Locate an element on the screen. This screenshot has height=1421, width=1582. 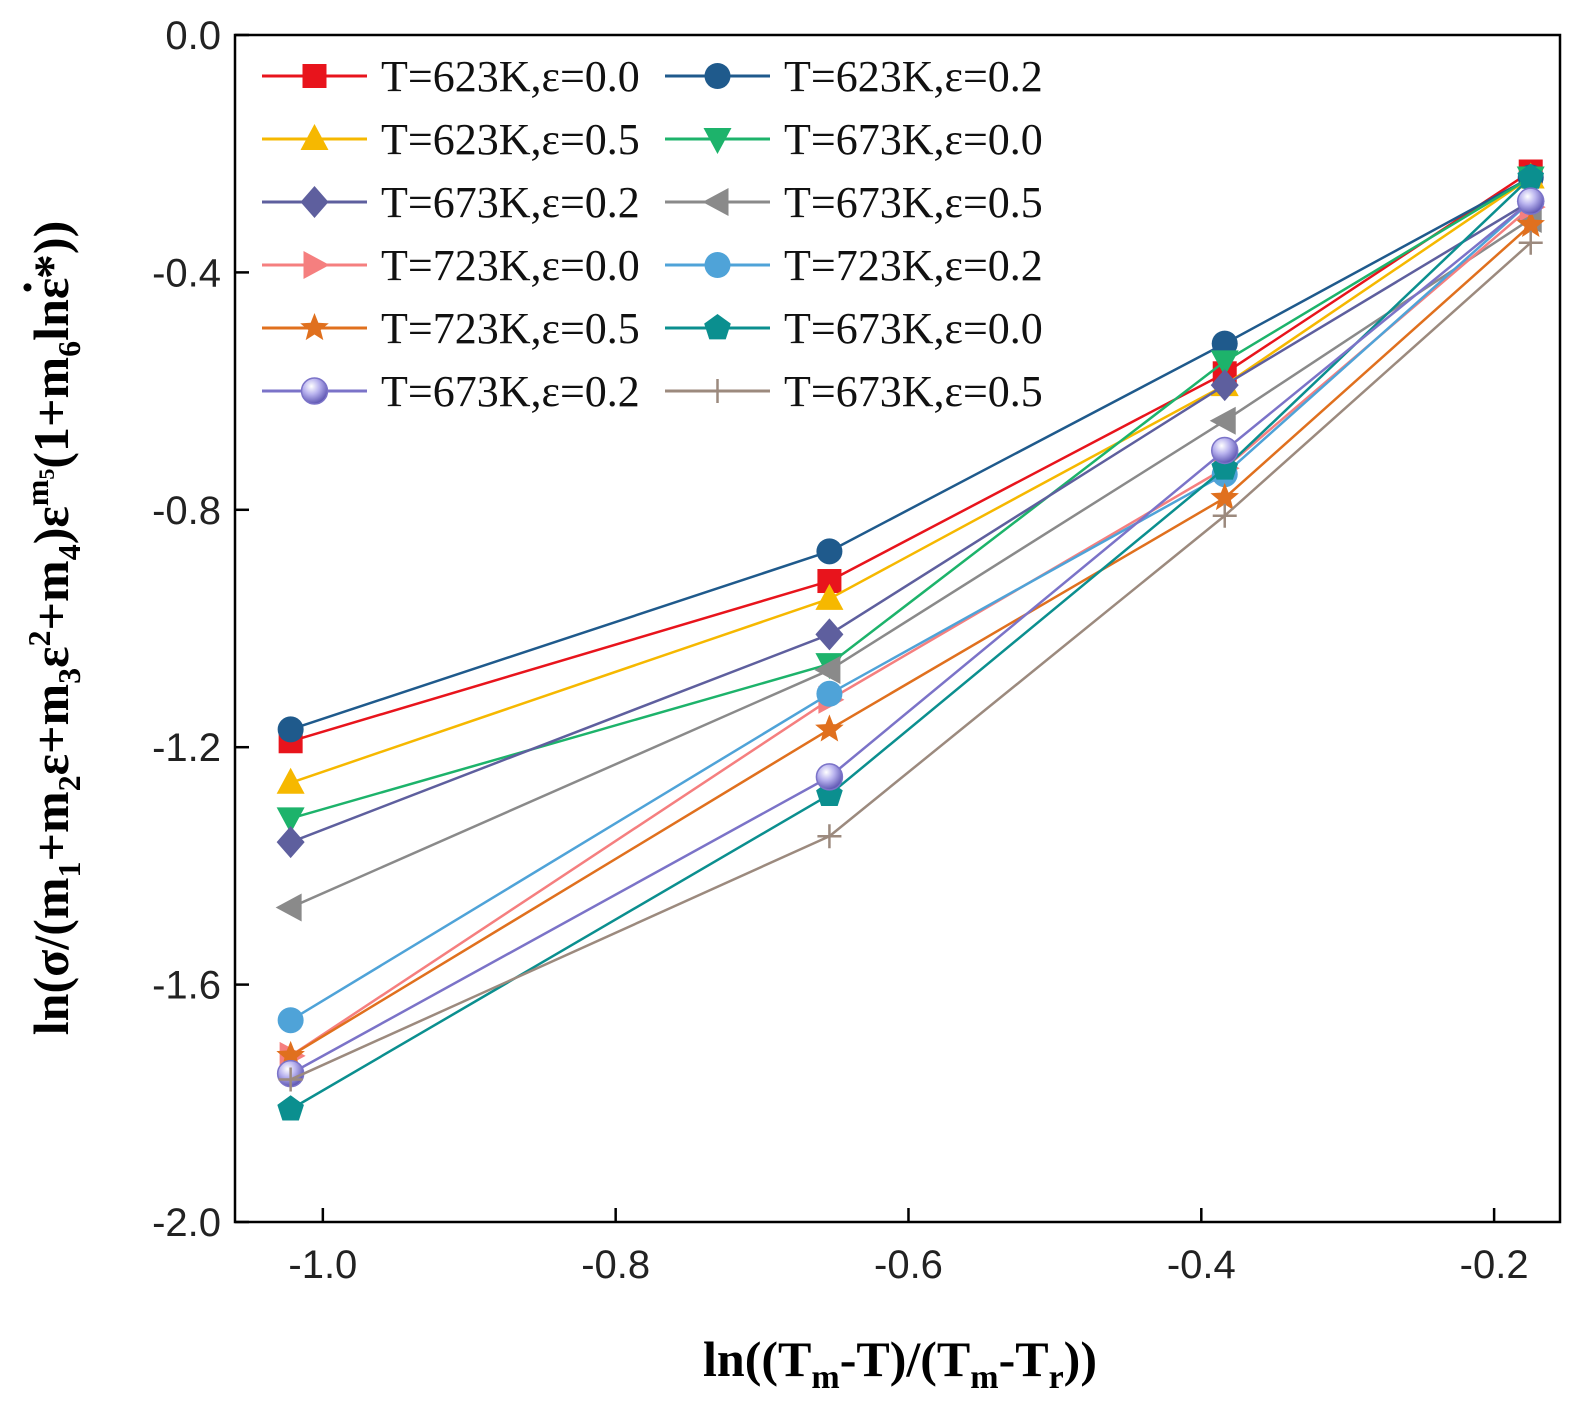
legend-label: T=623K,ε=0.5 is located at coordinates (510, 139).